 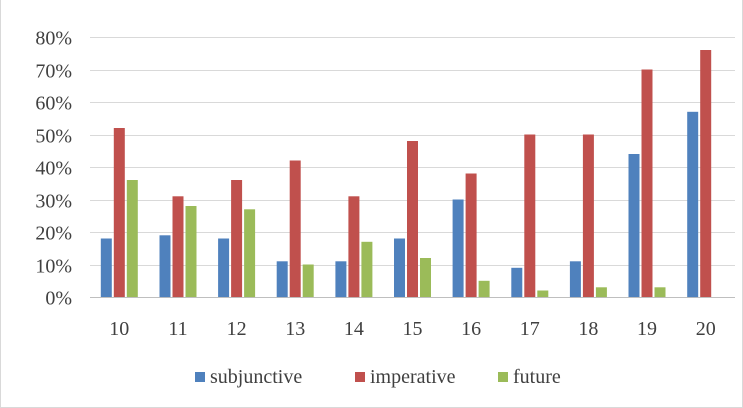 I want to click on y-axis-tick-labels: 0% 10% 20% 30% 40% 50% 60% 70% 80%, so click(x=53, y=169).